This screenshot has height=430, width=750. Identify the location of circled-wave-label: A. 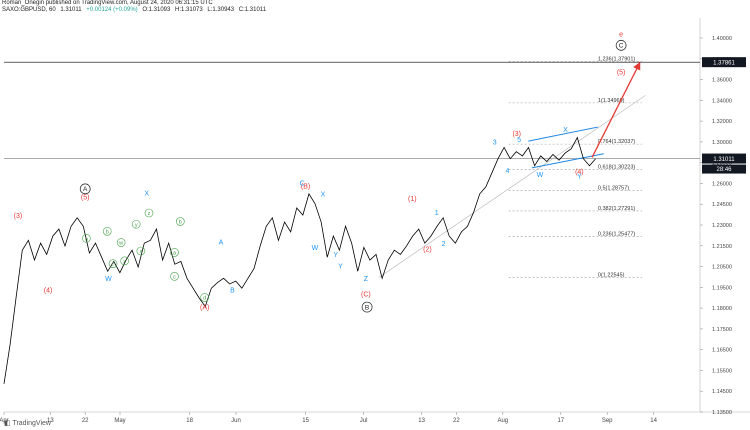
(85, 189).